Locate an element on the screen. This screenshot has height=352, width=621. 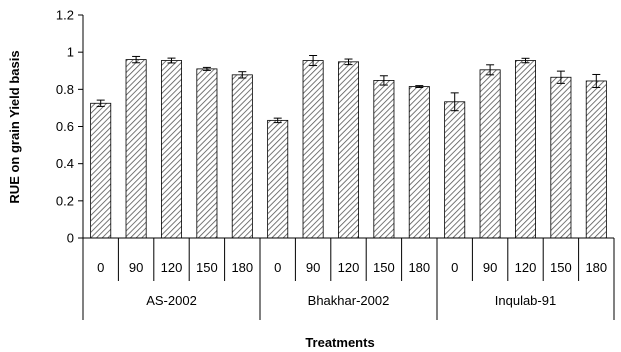
y-axis-label: RUE on grain Yield basis is located at coordinates (14, 126).